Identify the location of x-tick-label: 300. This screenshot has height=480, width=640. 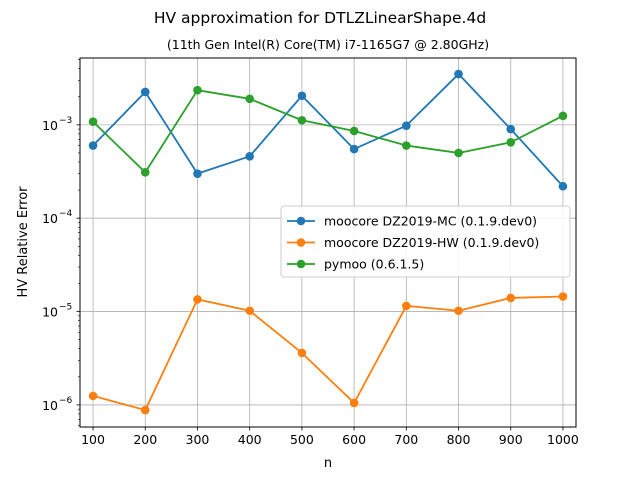
(198, 439).